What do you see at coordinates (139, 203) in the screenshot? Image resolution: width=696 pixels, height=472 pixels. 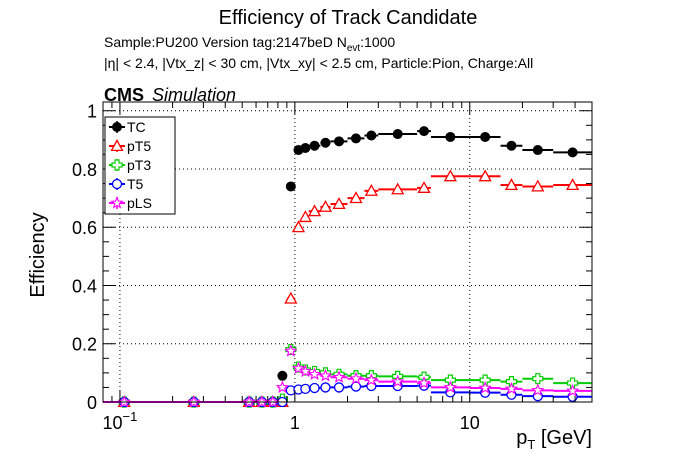 I see `legend-label: pLS` at bounding box center [139, 203].